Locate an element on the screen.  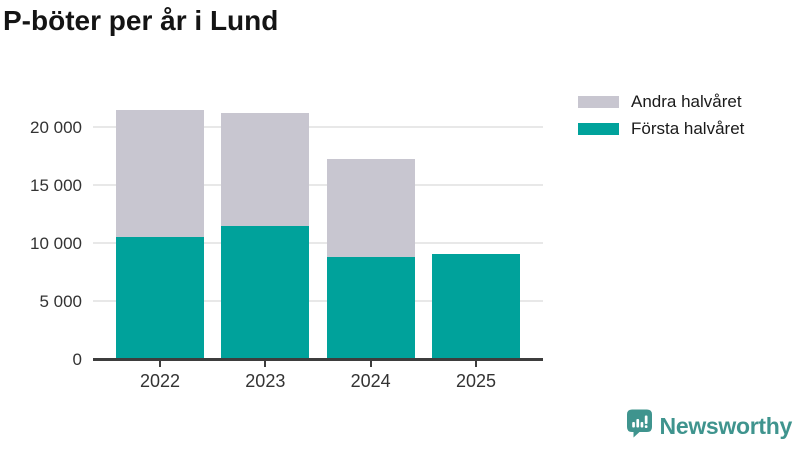
legend-swatch-forsta-halvaret is located at coordinates (598, 128).